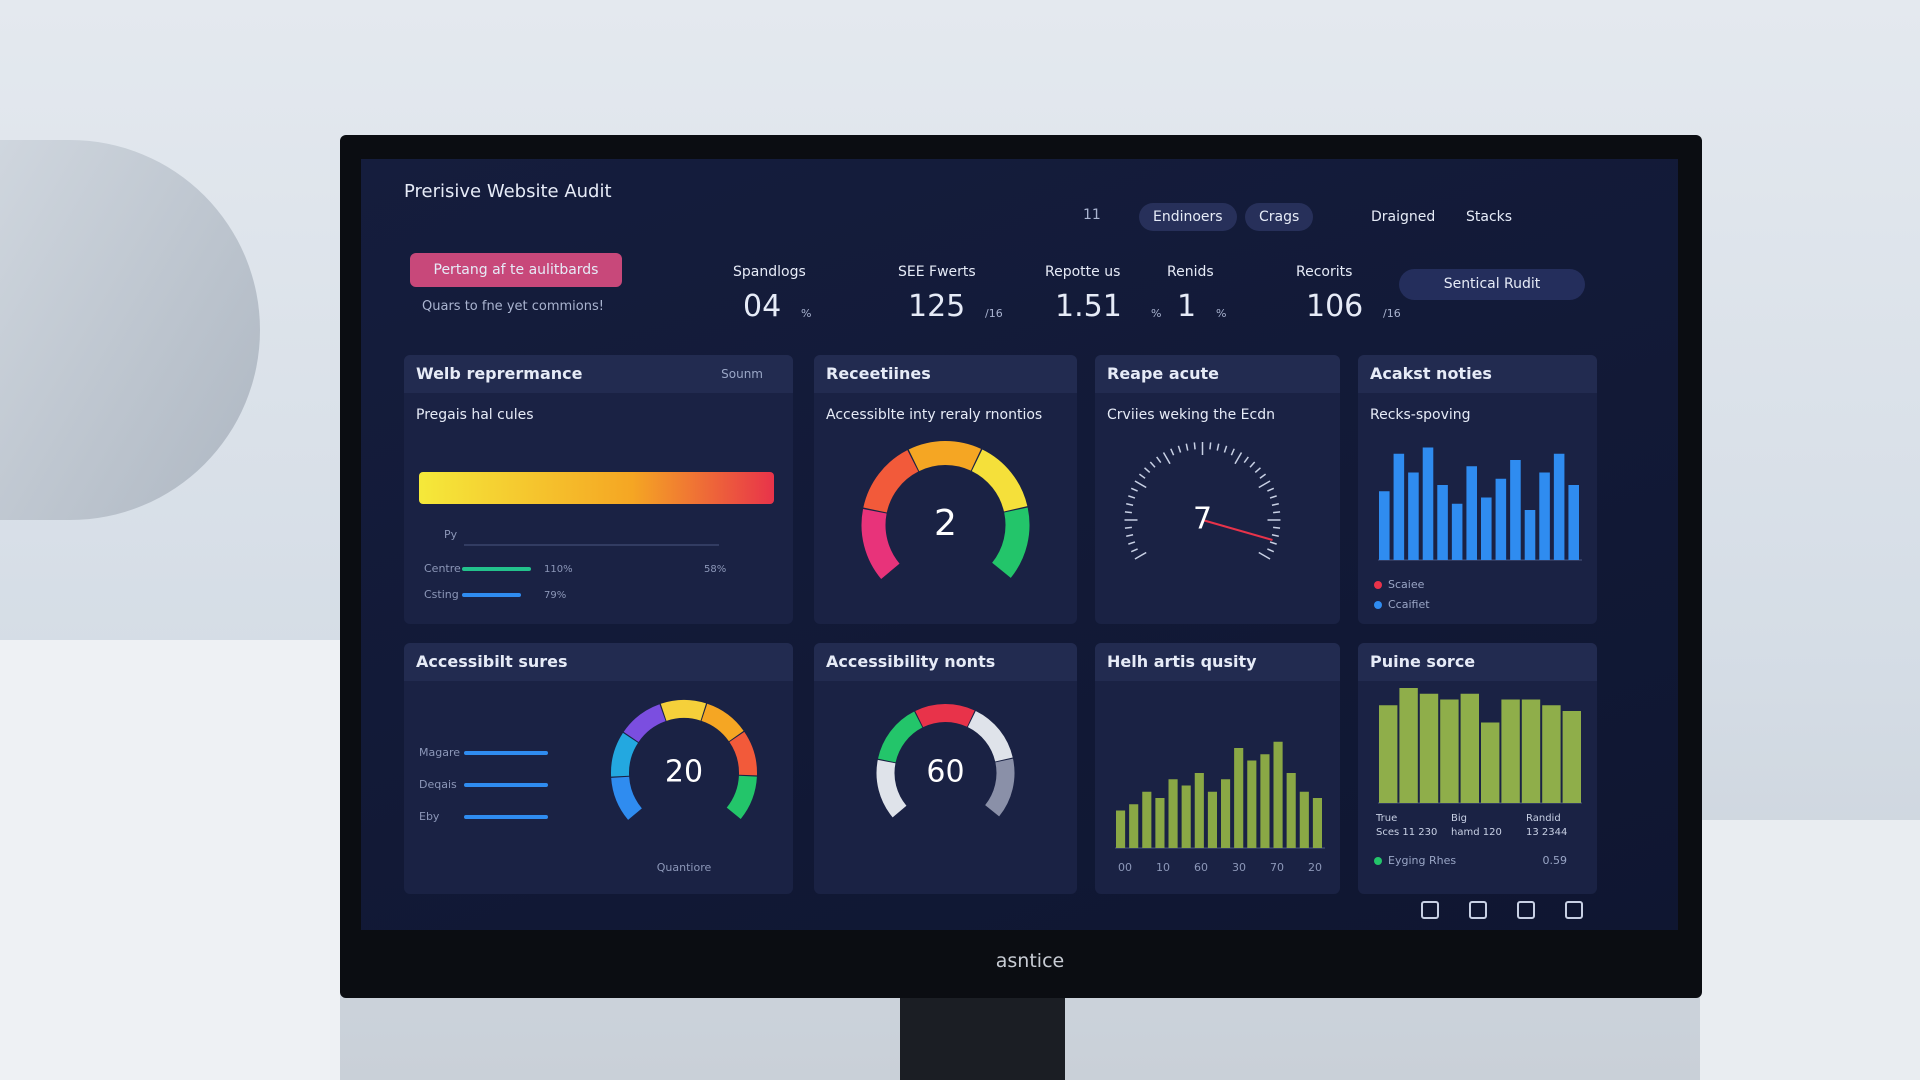  I want to click on kpi-unit: /16, so click(994, 313).